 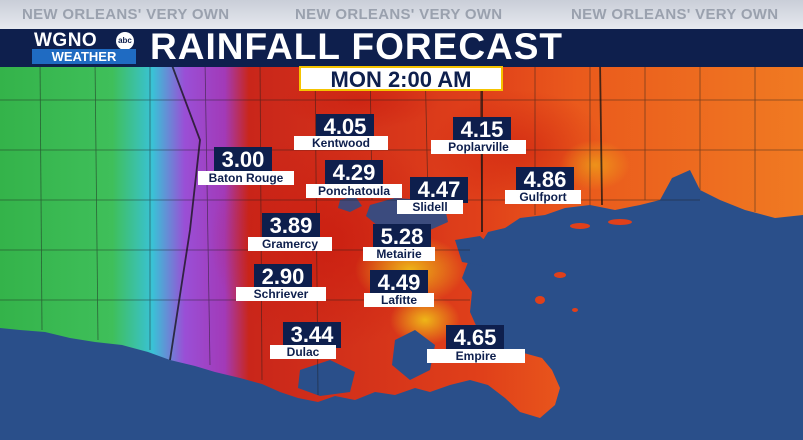 What do you see at coordinates (84, 56) in the screenshot?
I see `logo-subtitle: WEATHER` at bounding box center [84, 56].